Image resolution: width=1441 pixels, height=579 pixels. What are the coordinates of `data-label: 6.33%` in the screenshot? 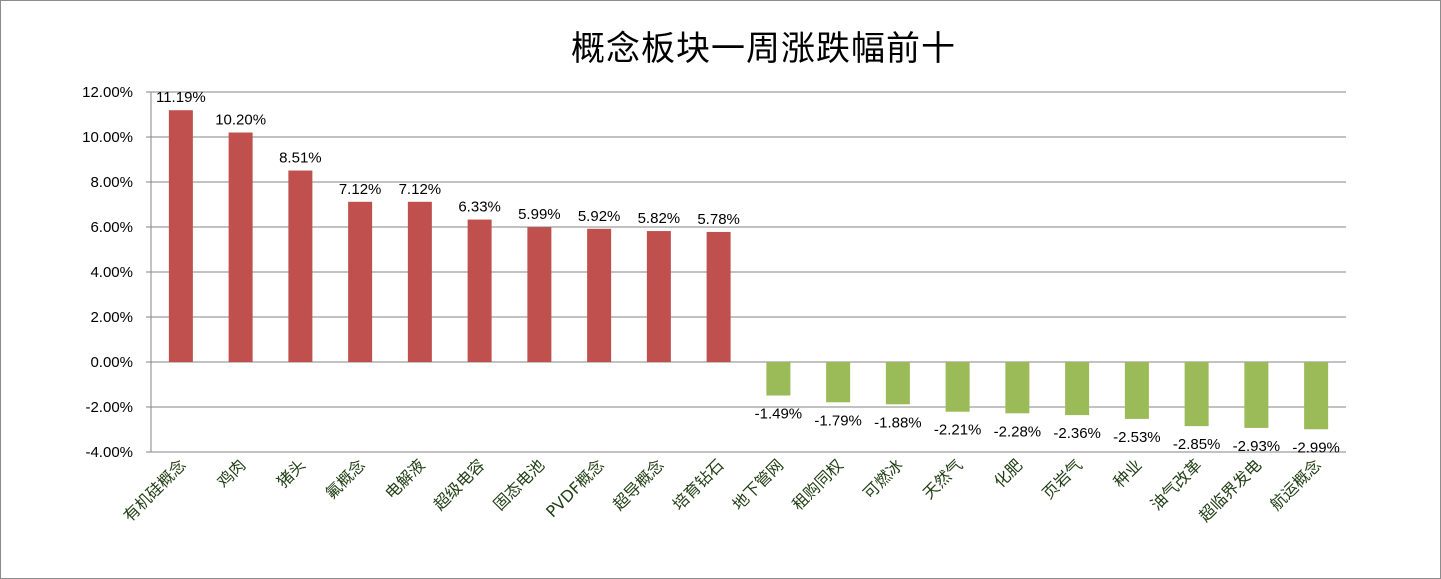 It's located at (479, 207).